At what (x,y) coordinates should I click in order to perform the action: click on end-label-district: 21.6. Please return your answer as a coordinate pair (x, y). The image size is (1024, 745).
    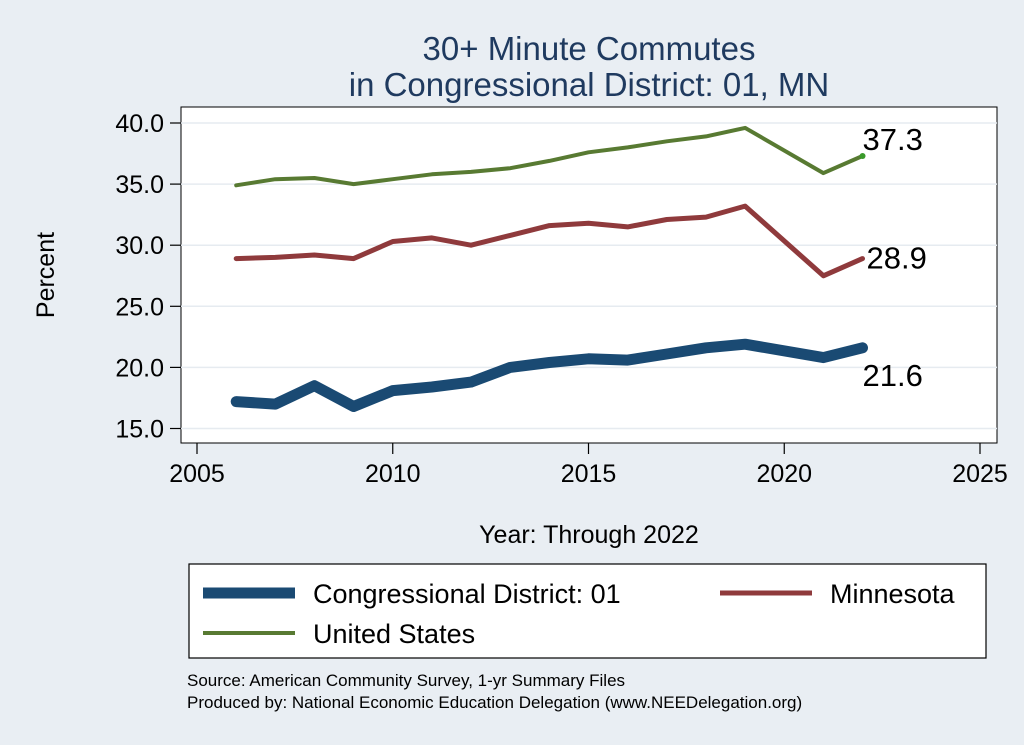
    Looking at the image, I should click on (893, 375).